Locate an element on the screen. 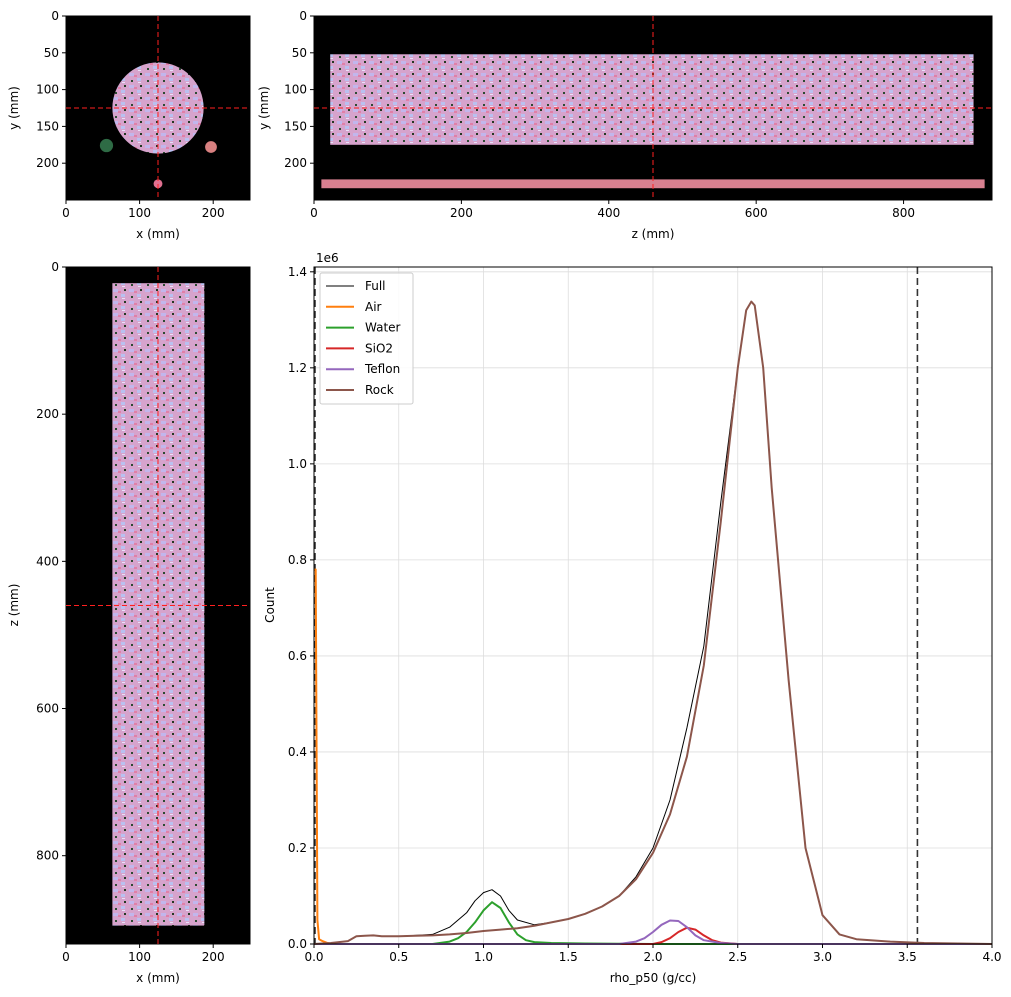 The height and width of the screenshot is (997, 1011). axial-slice-ytick-label: 0 is located at coordinates (55, 16).